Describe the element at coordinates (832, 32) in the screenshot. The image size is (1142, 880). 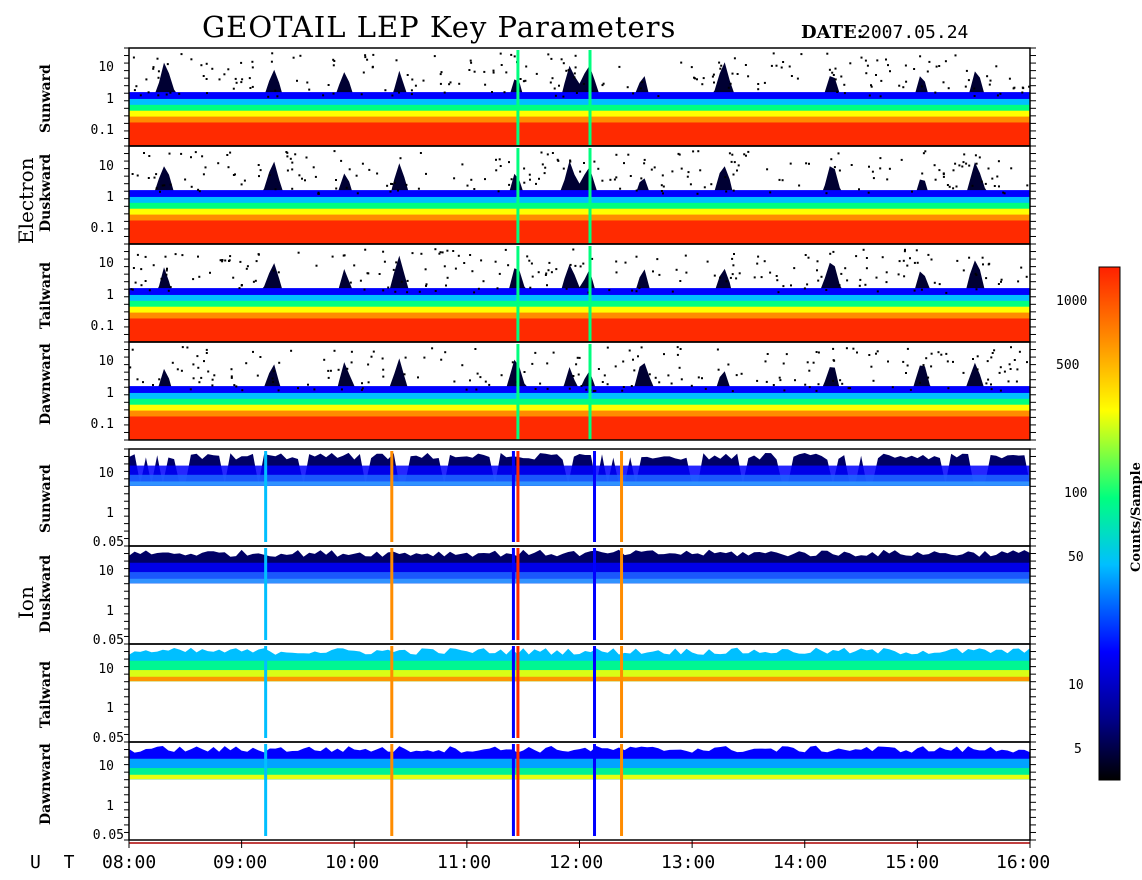
I see `date-label: DATE:` at that location.